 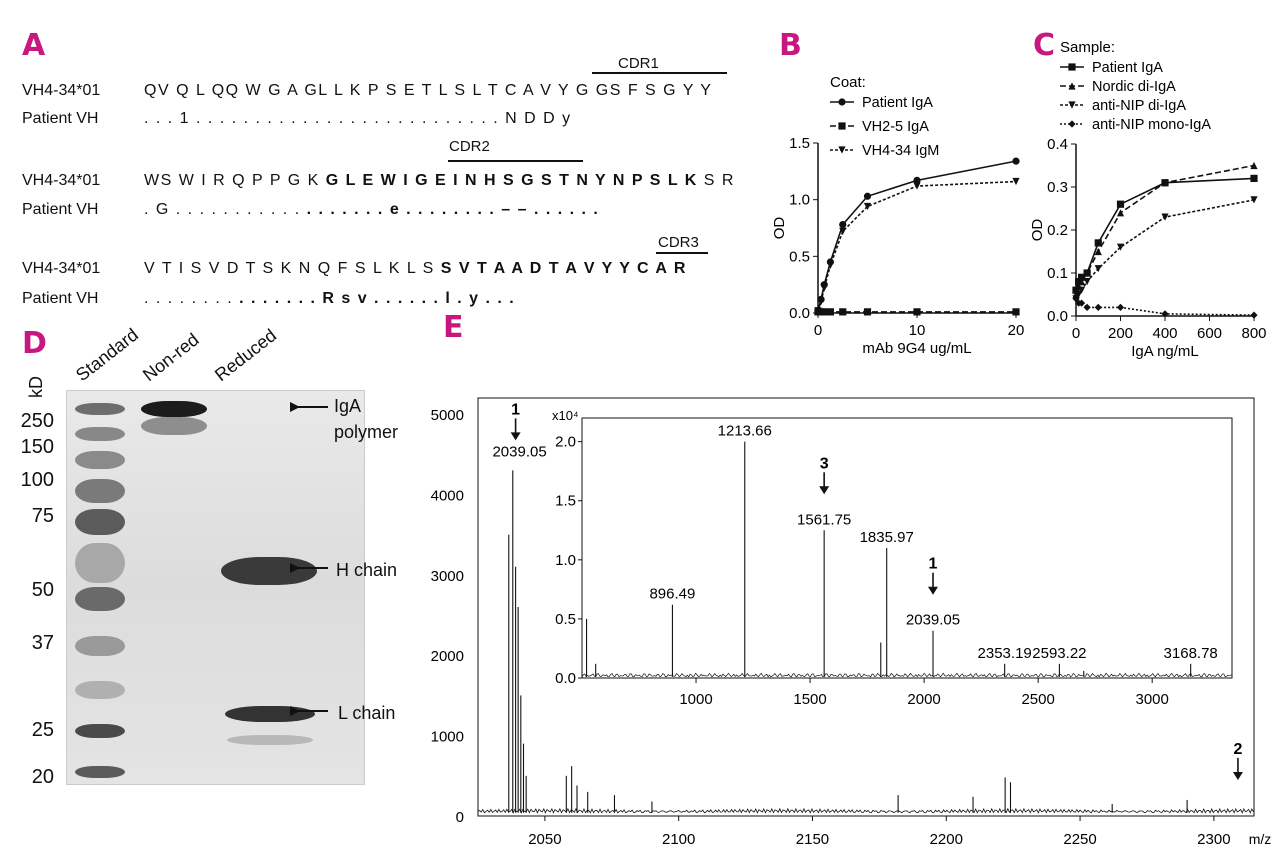 I want to click on x-tick-label: 600, so click(x=1209, y=333).